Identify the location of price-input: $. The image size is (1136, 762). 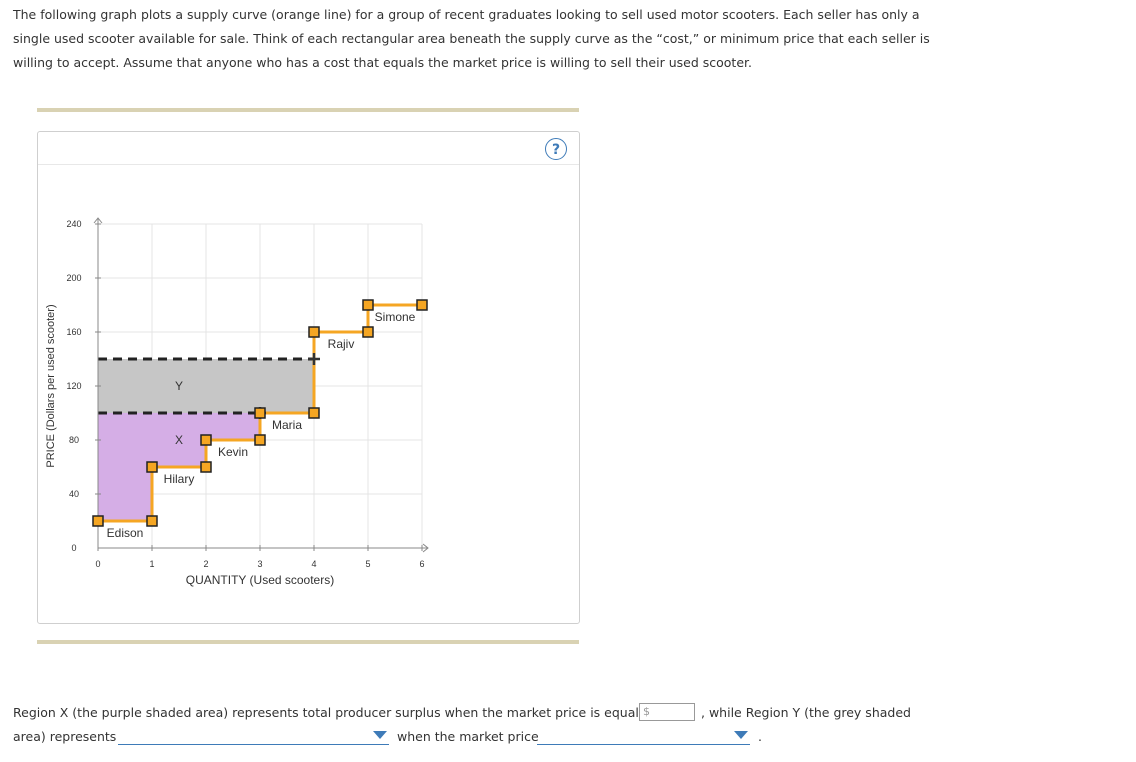
(667, 712).